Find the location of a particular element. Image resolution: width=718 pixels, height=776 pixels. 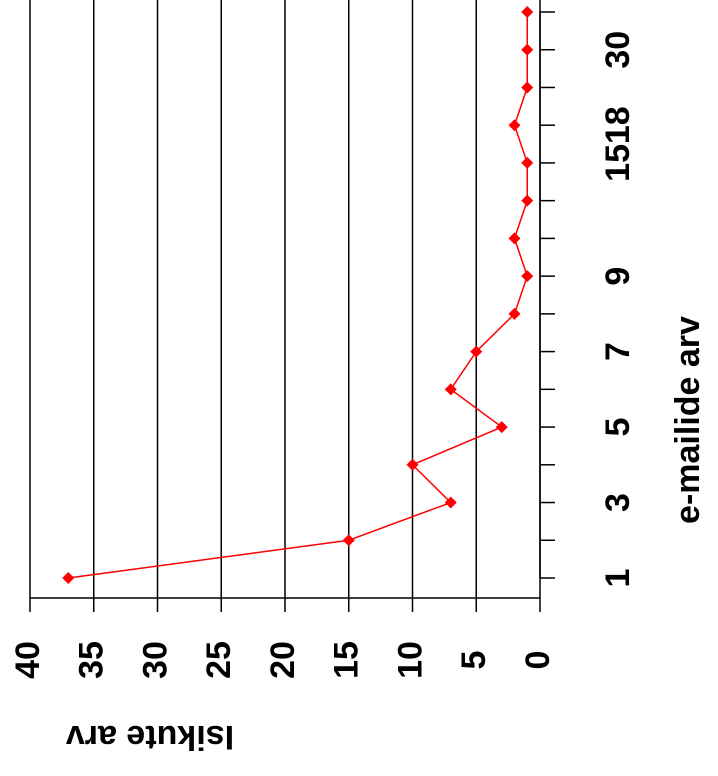

y-axis-title: Isikute arv is located at coordinates (150, 737).